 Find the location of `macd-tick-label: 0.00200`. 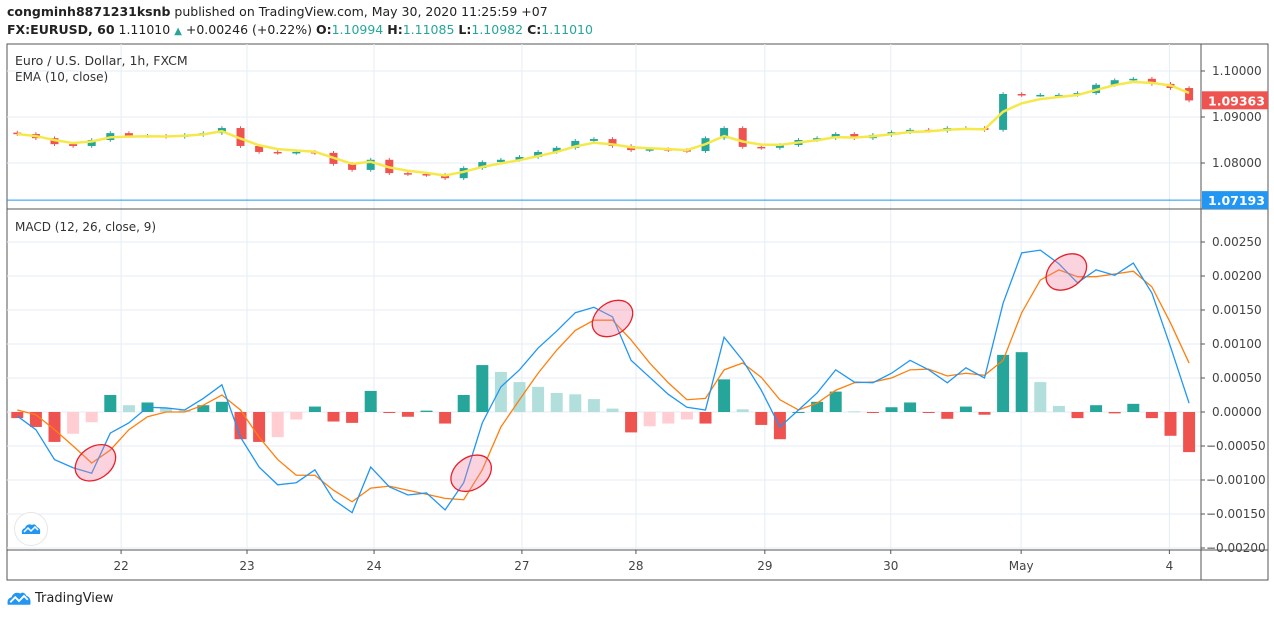

macd-tick-label: 0.00200 is located at coordinates (1237, 276).